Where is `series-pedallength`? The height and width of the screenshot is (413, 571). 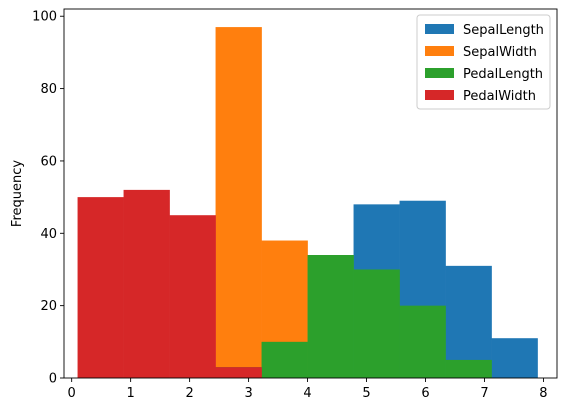
series-pedallength is located at coordinates (353, 316).